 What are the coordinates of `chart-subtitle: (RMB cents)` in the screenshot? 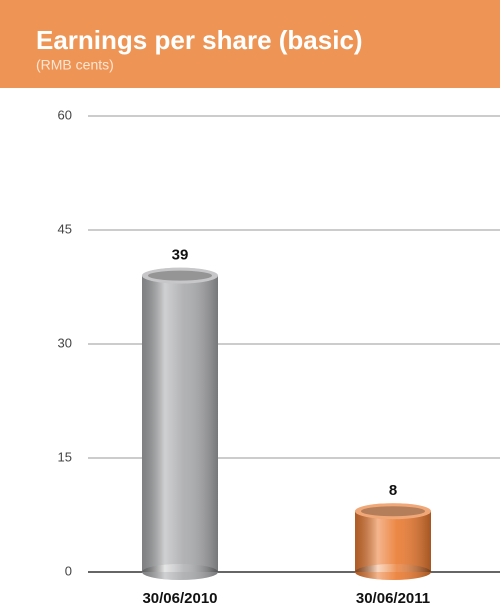 It's located at (75, 65).